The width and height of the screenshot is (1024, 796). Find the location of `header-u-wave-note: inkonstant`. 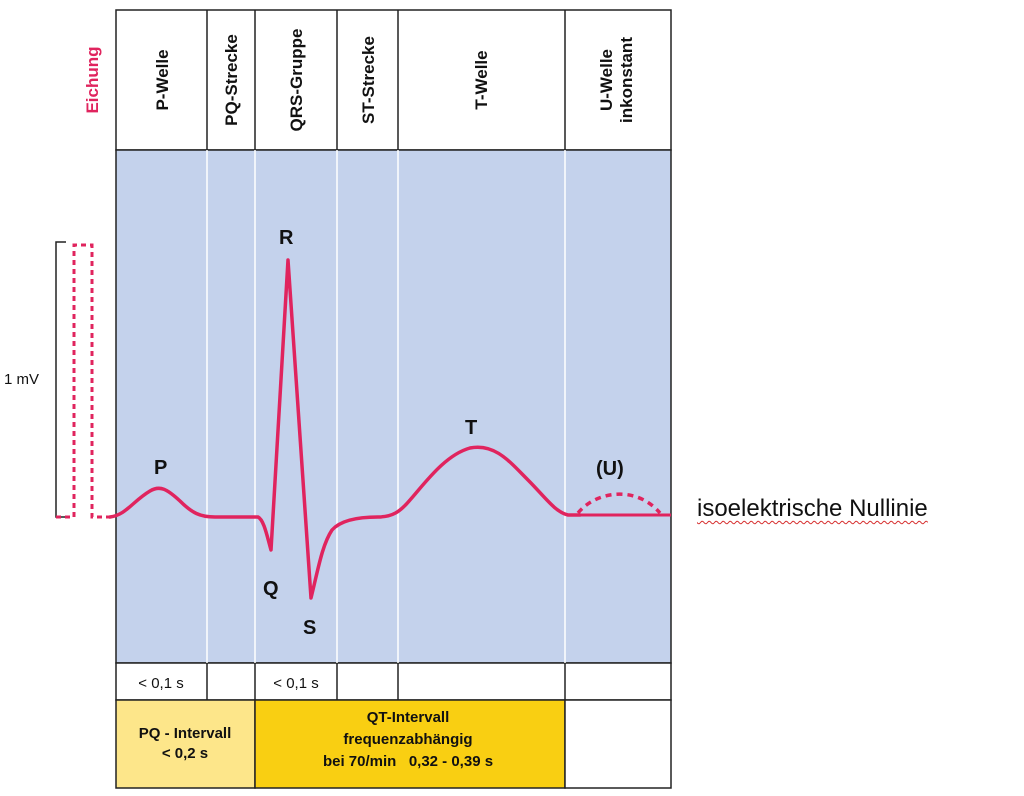

header-u-wave-note: inkonstant is located at coordinates (626, 80).